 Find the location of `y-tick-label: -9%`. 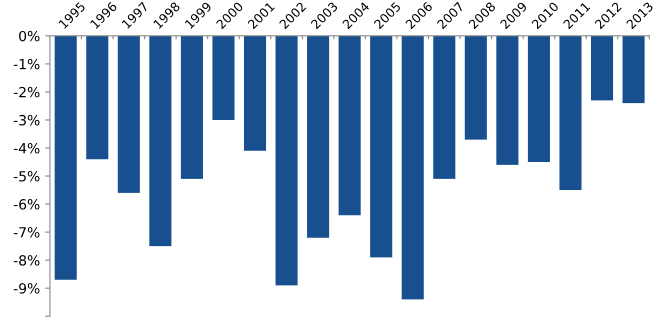

y-tick-label: -9% is located at coordinates (27, 288).